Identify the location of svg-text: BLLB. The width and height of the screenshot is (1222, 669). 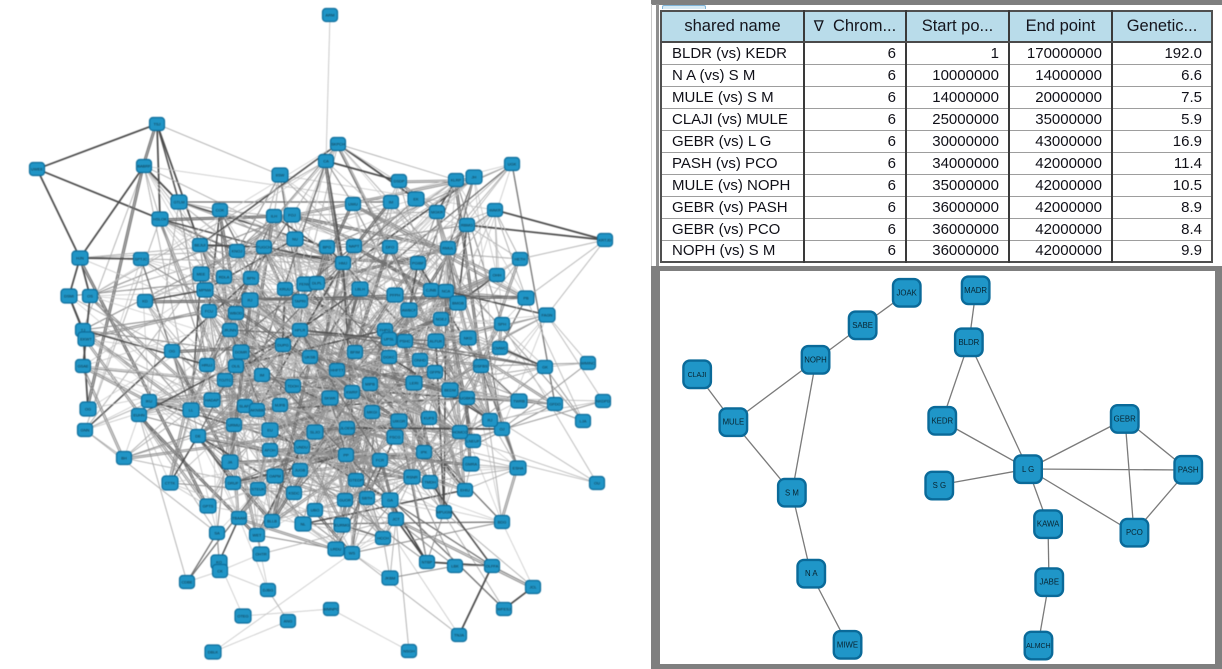
(272, 520).